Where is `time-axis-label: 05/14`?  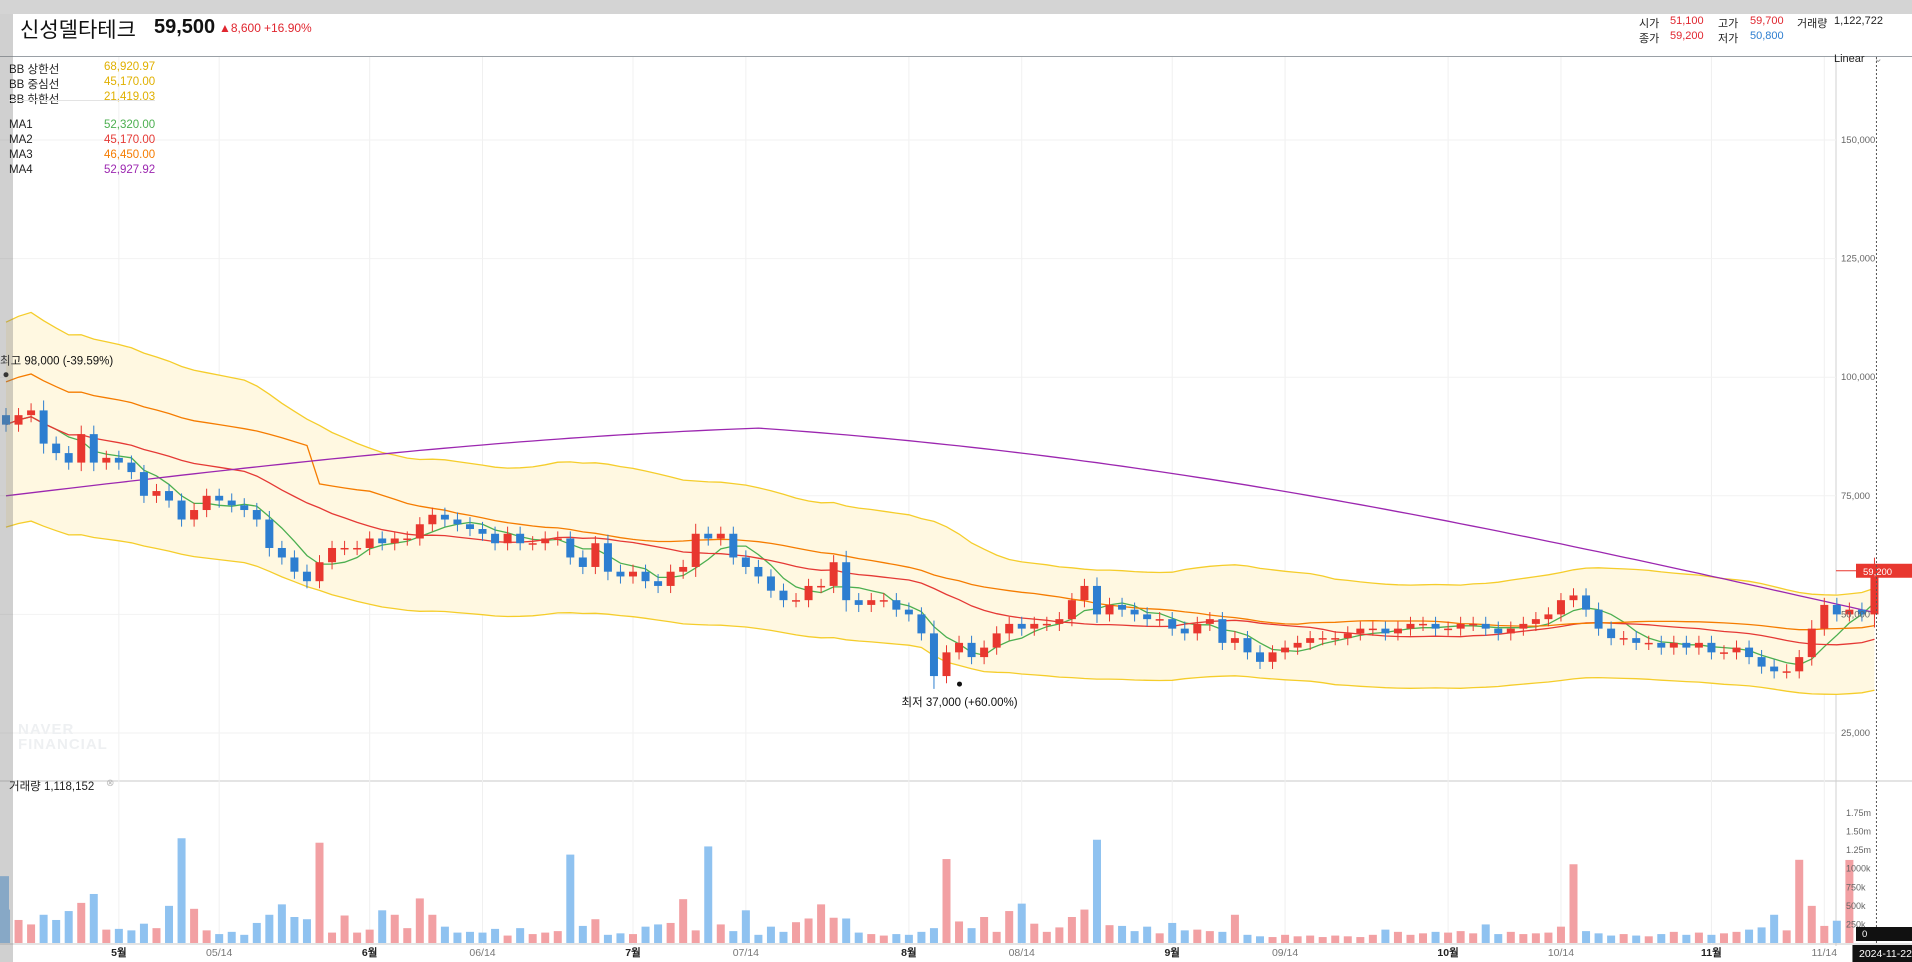 time-axis-label: 05/14 is located at coordinates (219, 953).